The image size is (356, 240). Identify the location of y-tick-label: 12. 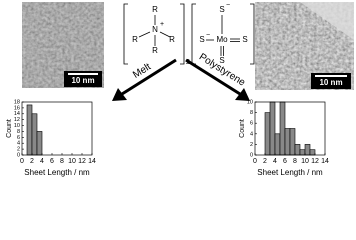
(17, 120).